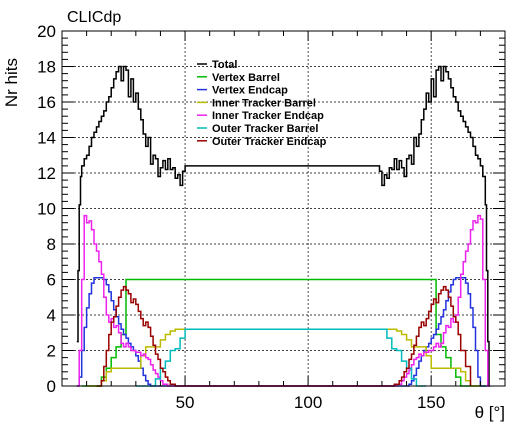  What do you see at coordinates (51, 315) in the screenshot?
I see `y-tick-label: 4` at bounding box center [51, 315].